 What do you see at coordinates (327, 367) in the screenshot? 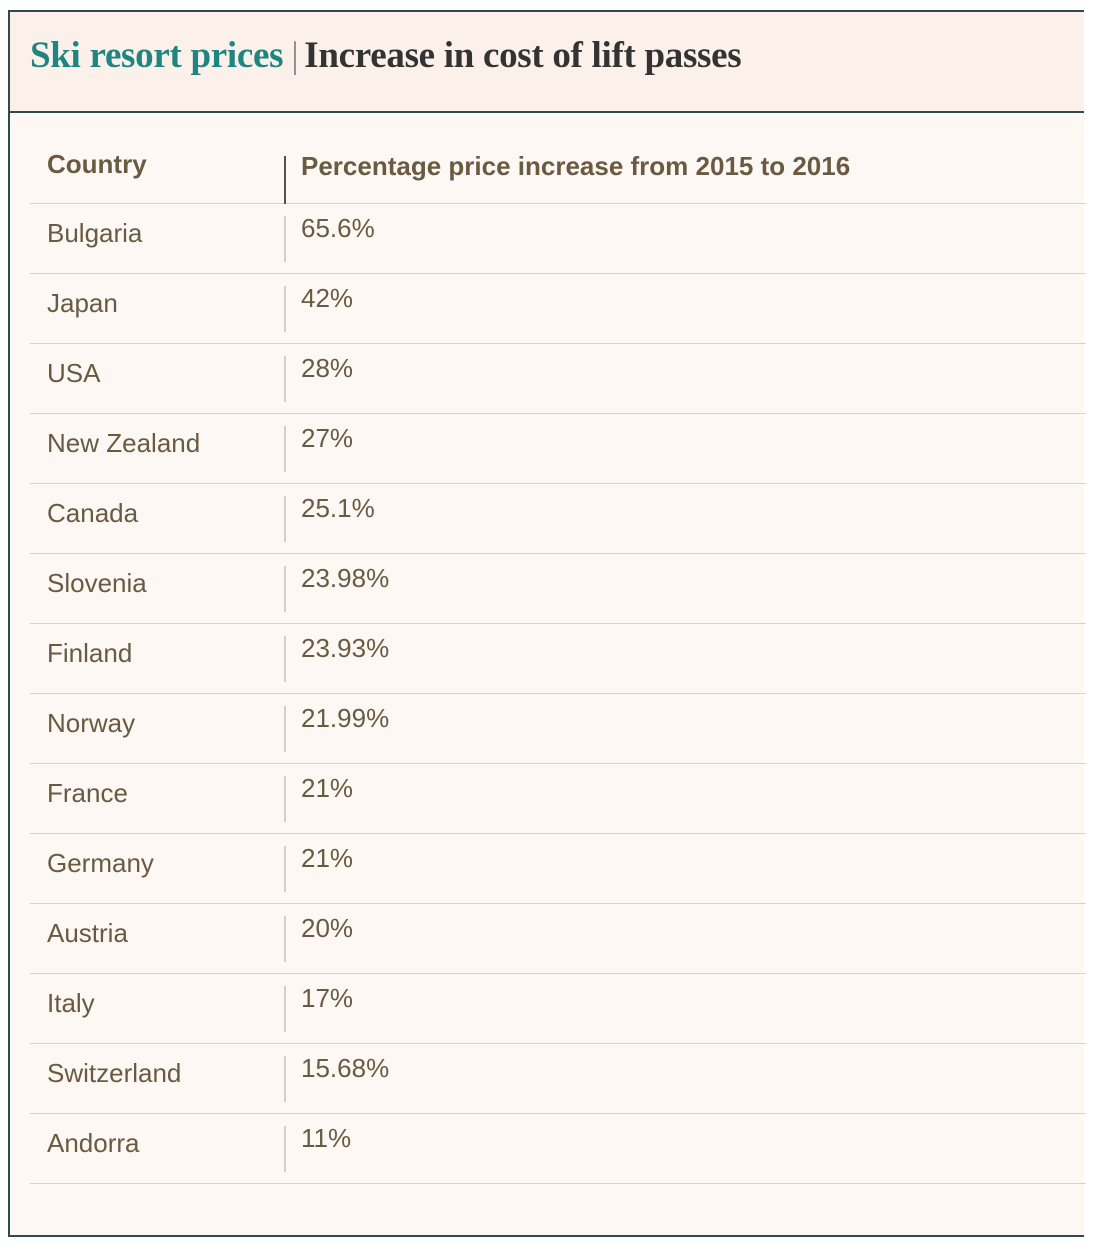
I see `percentage-value: 28%` at bounding box center [327, 367].